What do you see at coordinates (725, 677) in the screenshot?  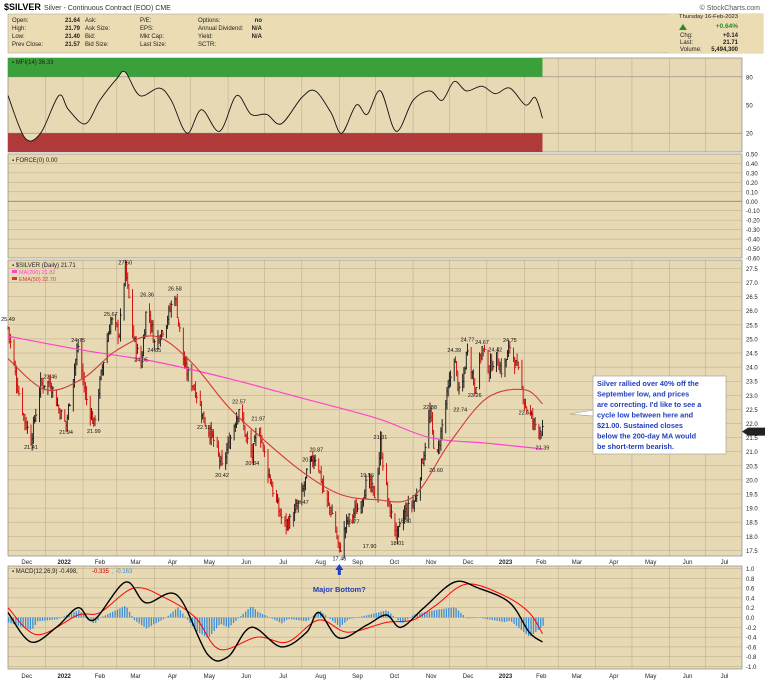 I see `macd-x-axis-month-label: Jul` at bounding box center [725, 677].